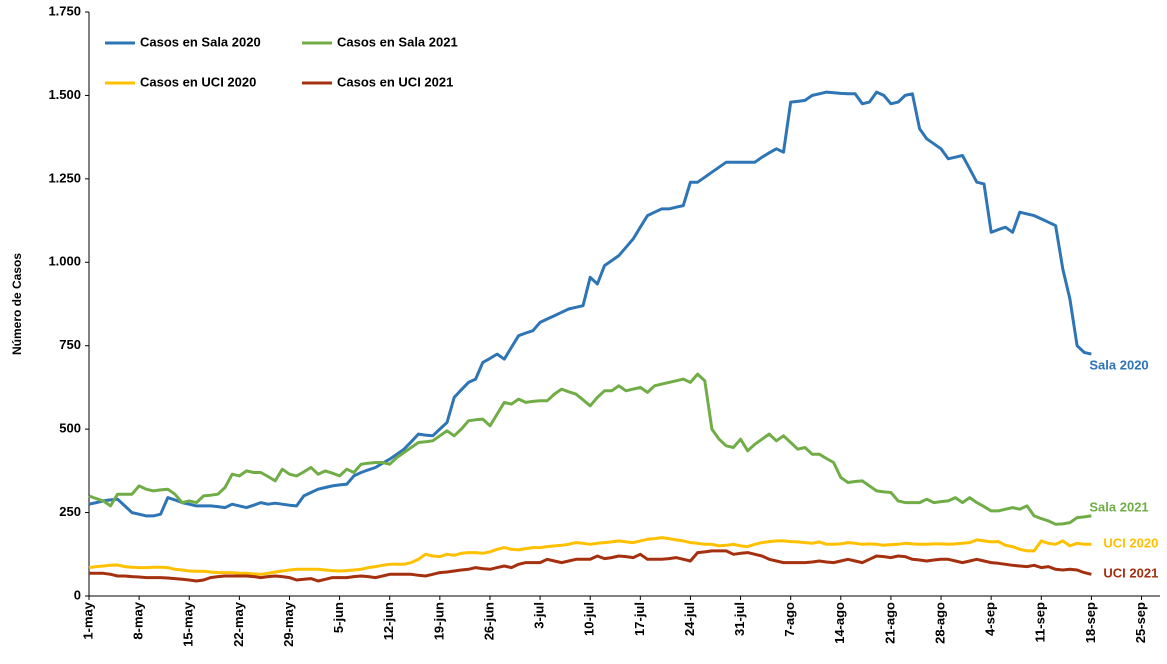  Describe the element at coordinates (138, 620) in the screenshot. I see `x-tick-label: 8-may` at that location.